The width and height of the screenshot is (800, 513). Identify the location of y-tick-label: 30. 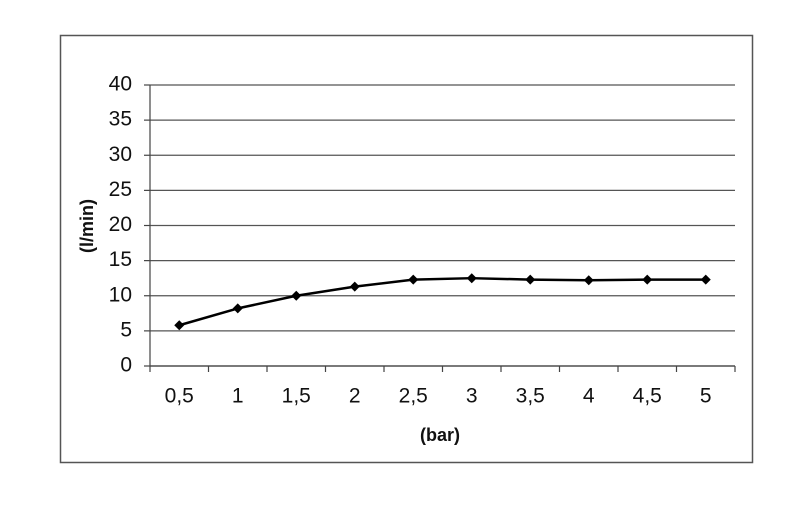
(120, 154).